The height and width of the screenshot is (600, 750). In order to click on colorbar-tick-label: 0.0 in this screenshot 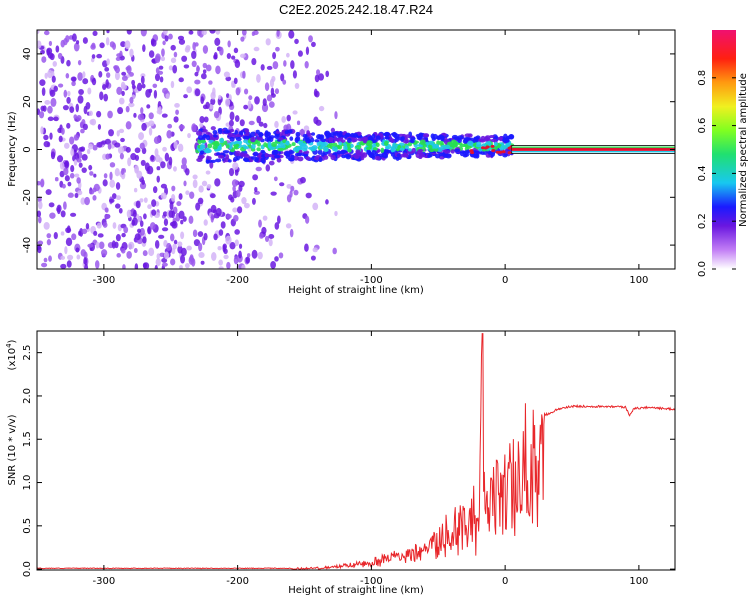, I will do `click(702, 269)`.